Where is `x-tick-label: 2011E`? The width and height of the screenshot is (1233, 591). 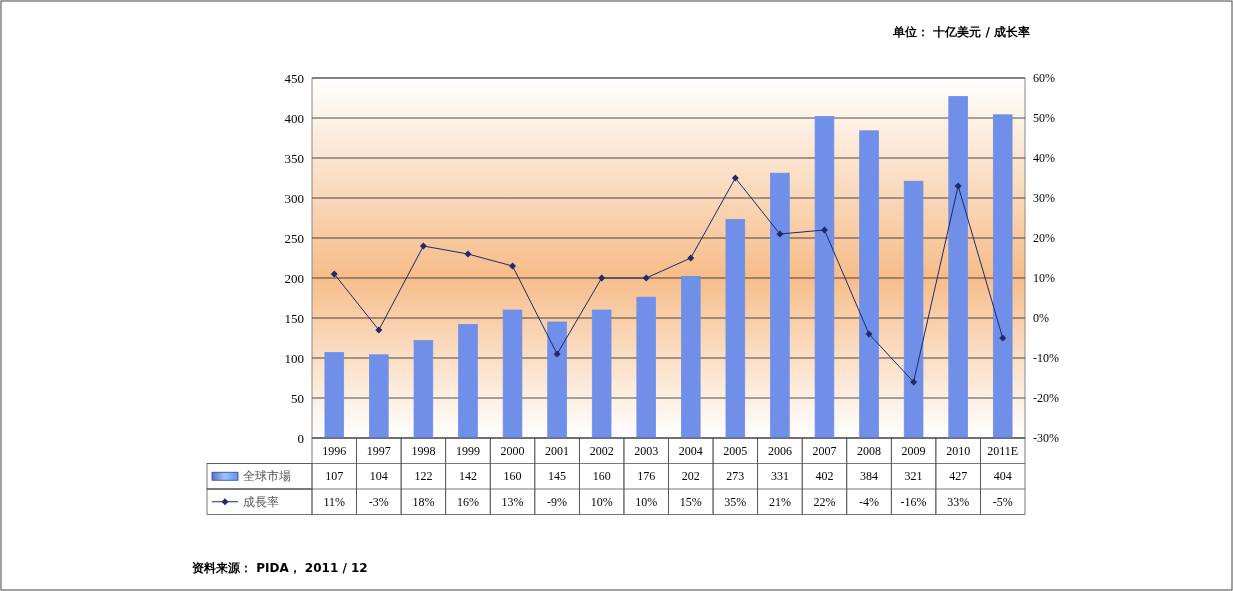
x-tick-label: 2011E is located at coordinates (1003, 450).